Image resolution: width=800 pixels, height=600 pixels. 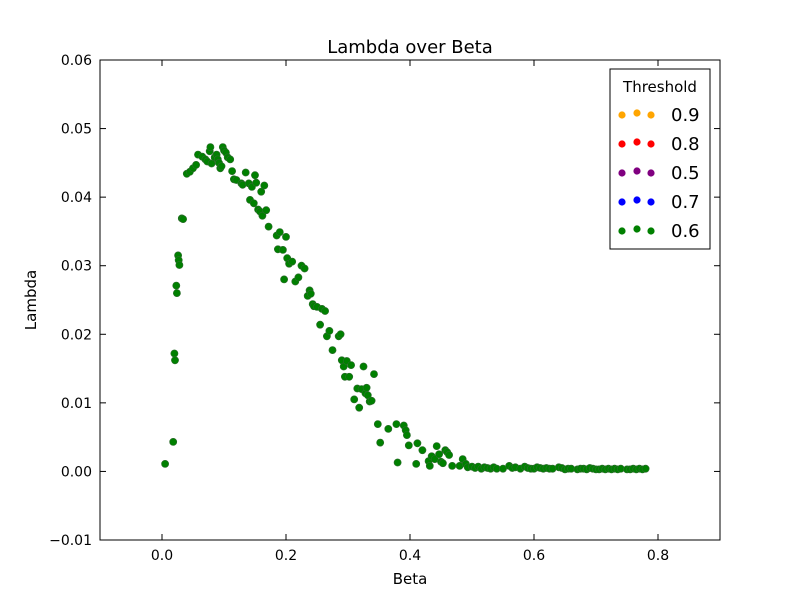 What do you see at coordinates (70, 541) in the screenshot?
I see `y-tick-label: −0.01` at bounding box center [70, 541].